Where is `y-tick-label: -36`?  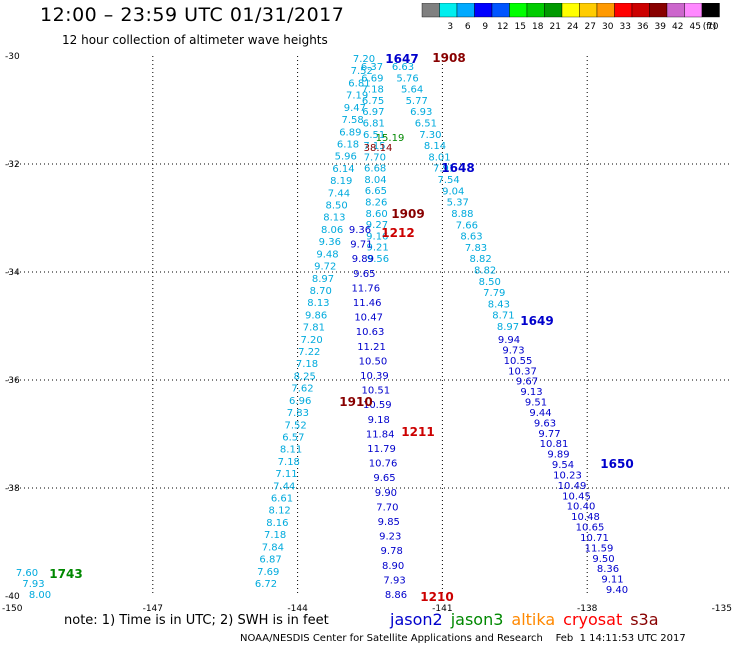
y-tick-label: -36 is located at coordinates (12, 381).